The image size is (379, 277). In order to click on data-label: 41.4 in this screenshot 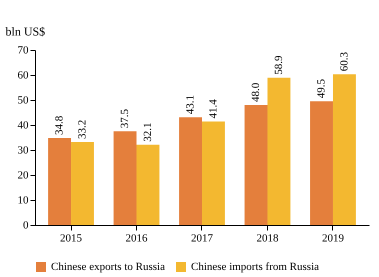, I will do `click(213, 108)`.